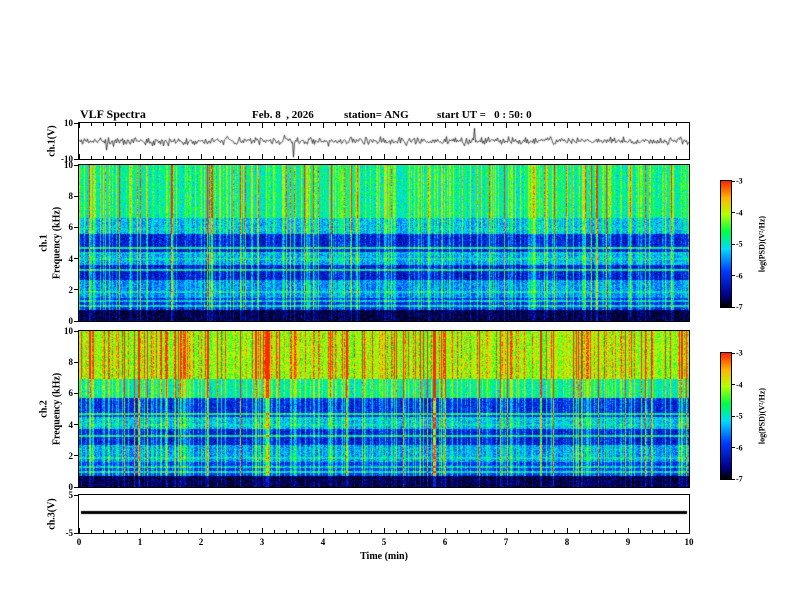 This screenshot has width=792, height=612. I want to click on ch2-colorbar, so click(726, 416).